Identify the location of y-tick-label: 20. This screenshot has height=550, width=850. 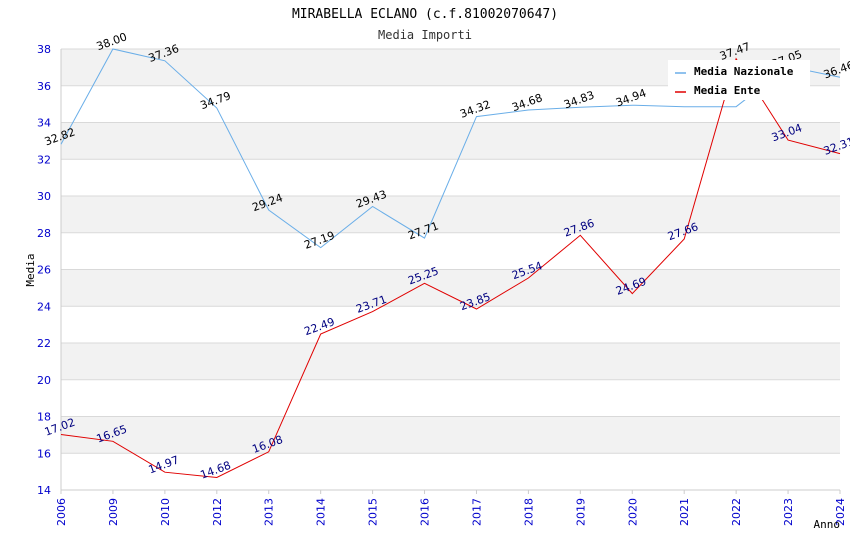
(44, 380).